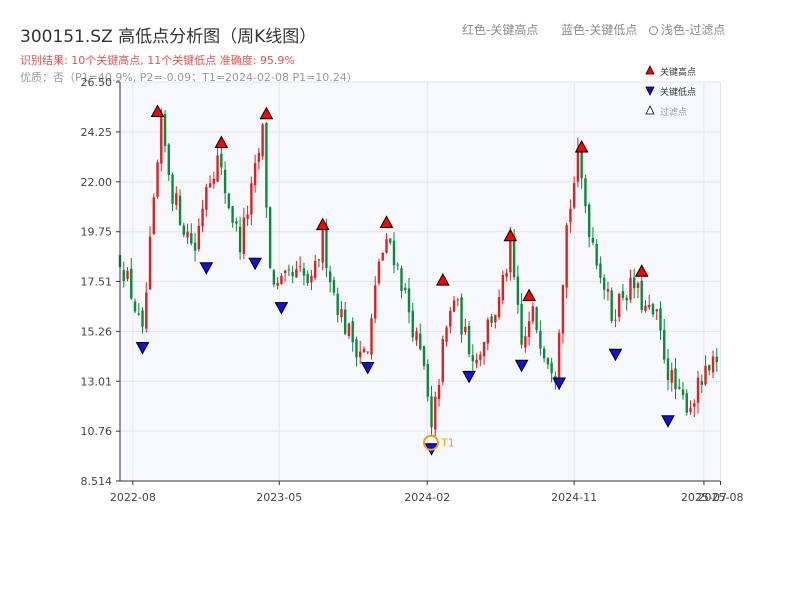  What do you see at coordinates (678, 72) in the screenshot?
I see `legend-high-label: 关键高点` at bounding box center [678, 72].